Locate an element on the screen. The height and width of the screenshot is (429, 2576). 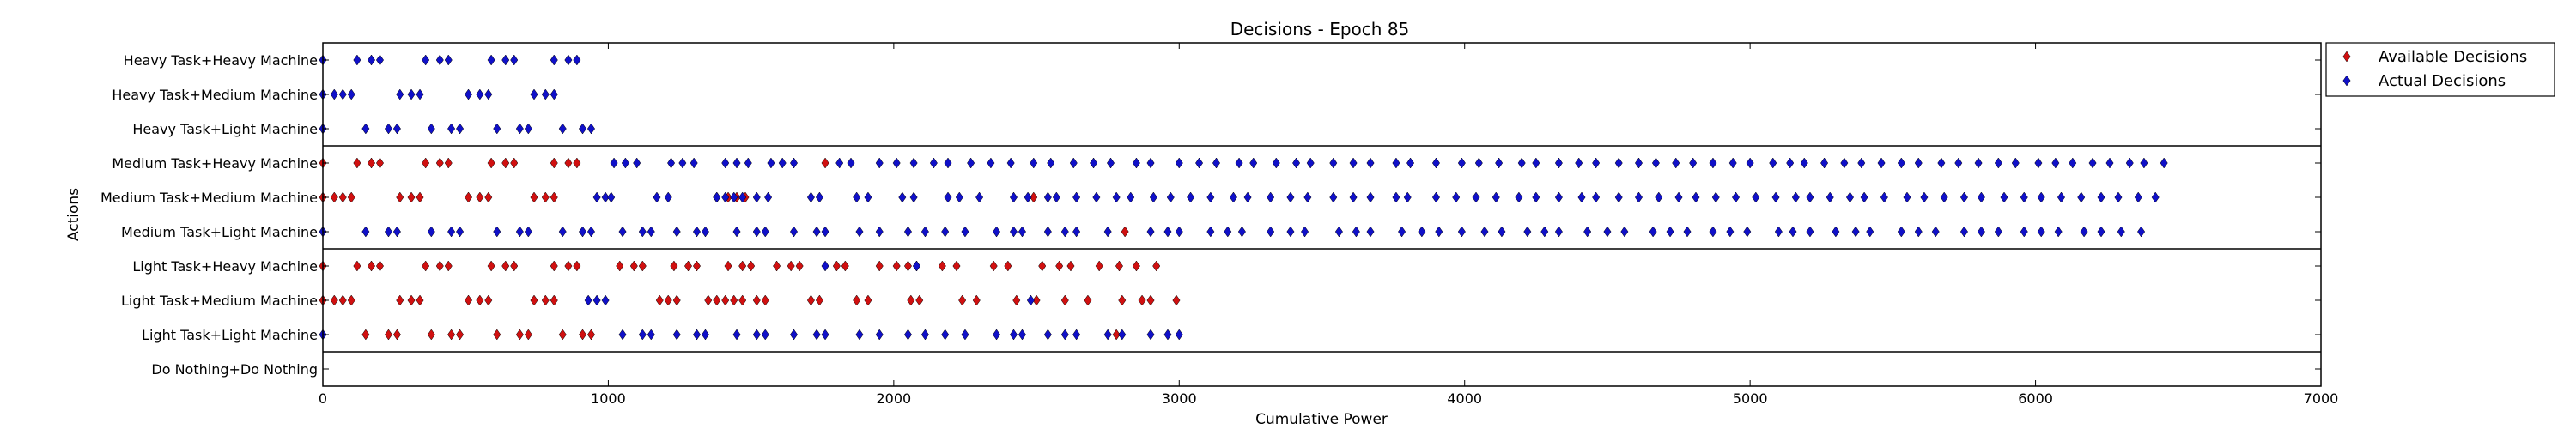
y-tick-label: Do Nothing+Do Nothing is located at coordinates (234, 369).